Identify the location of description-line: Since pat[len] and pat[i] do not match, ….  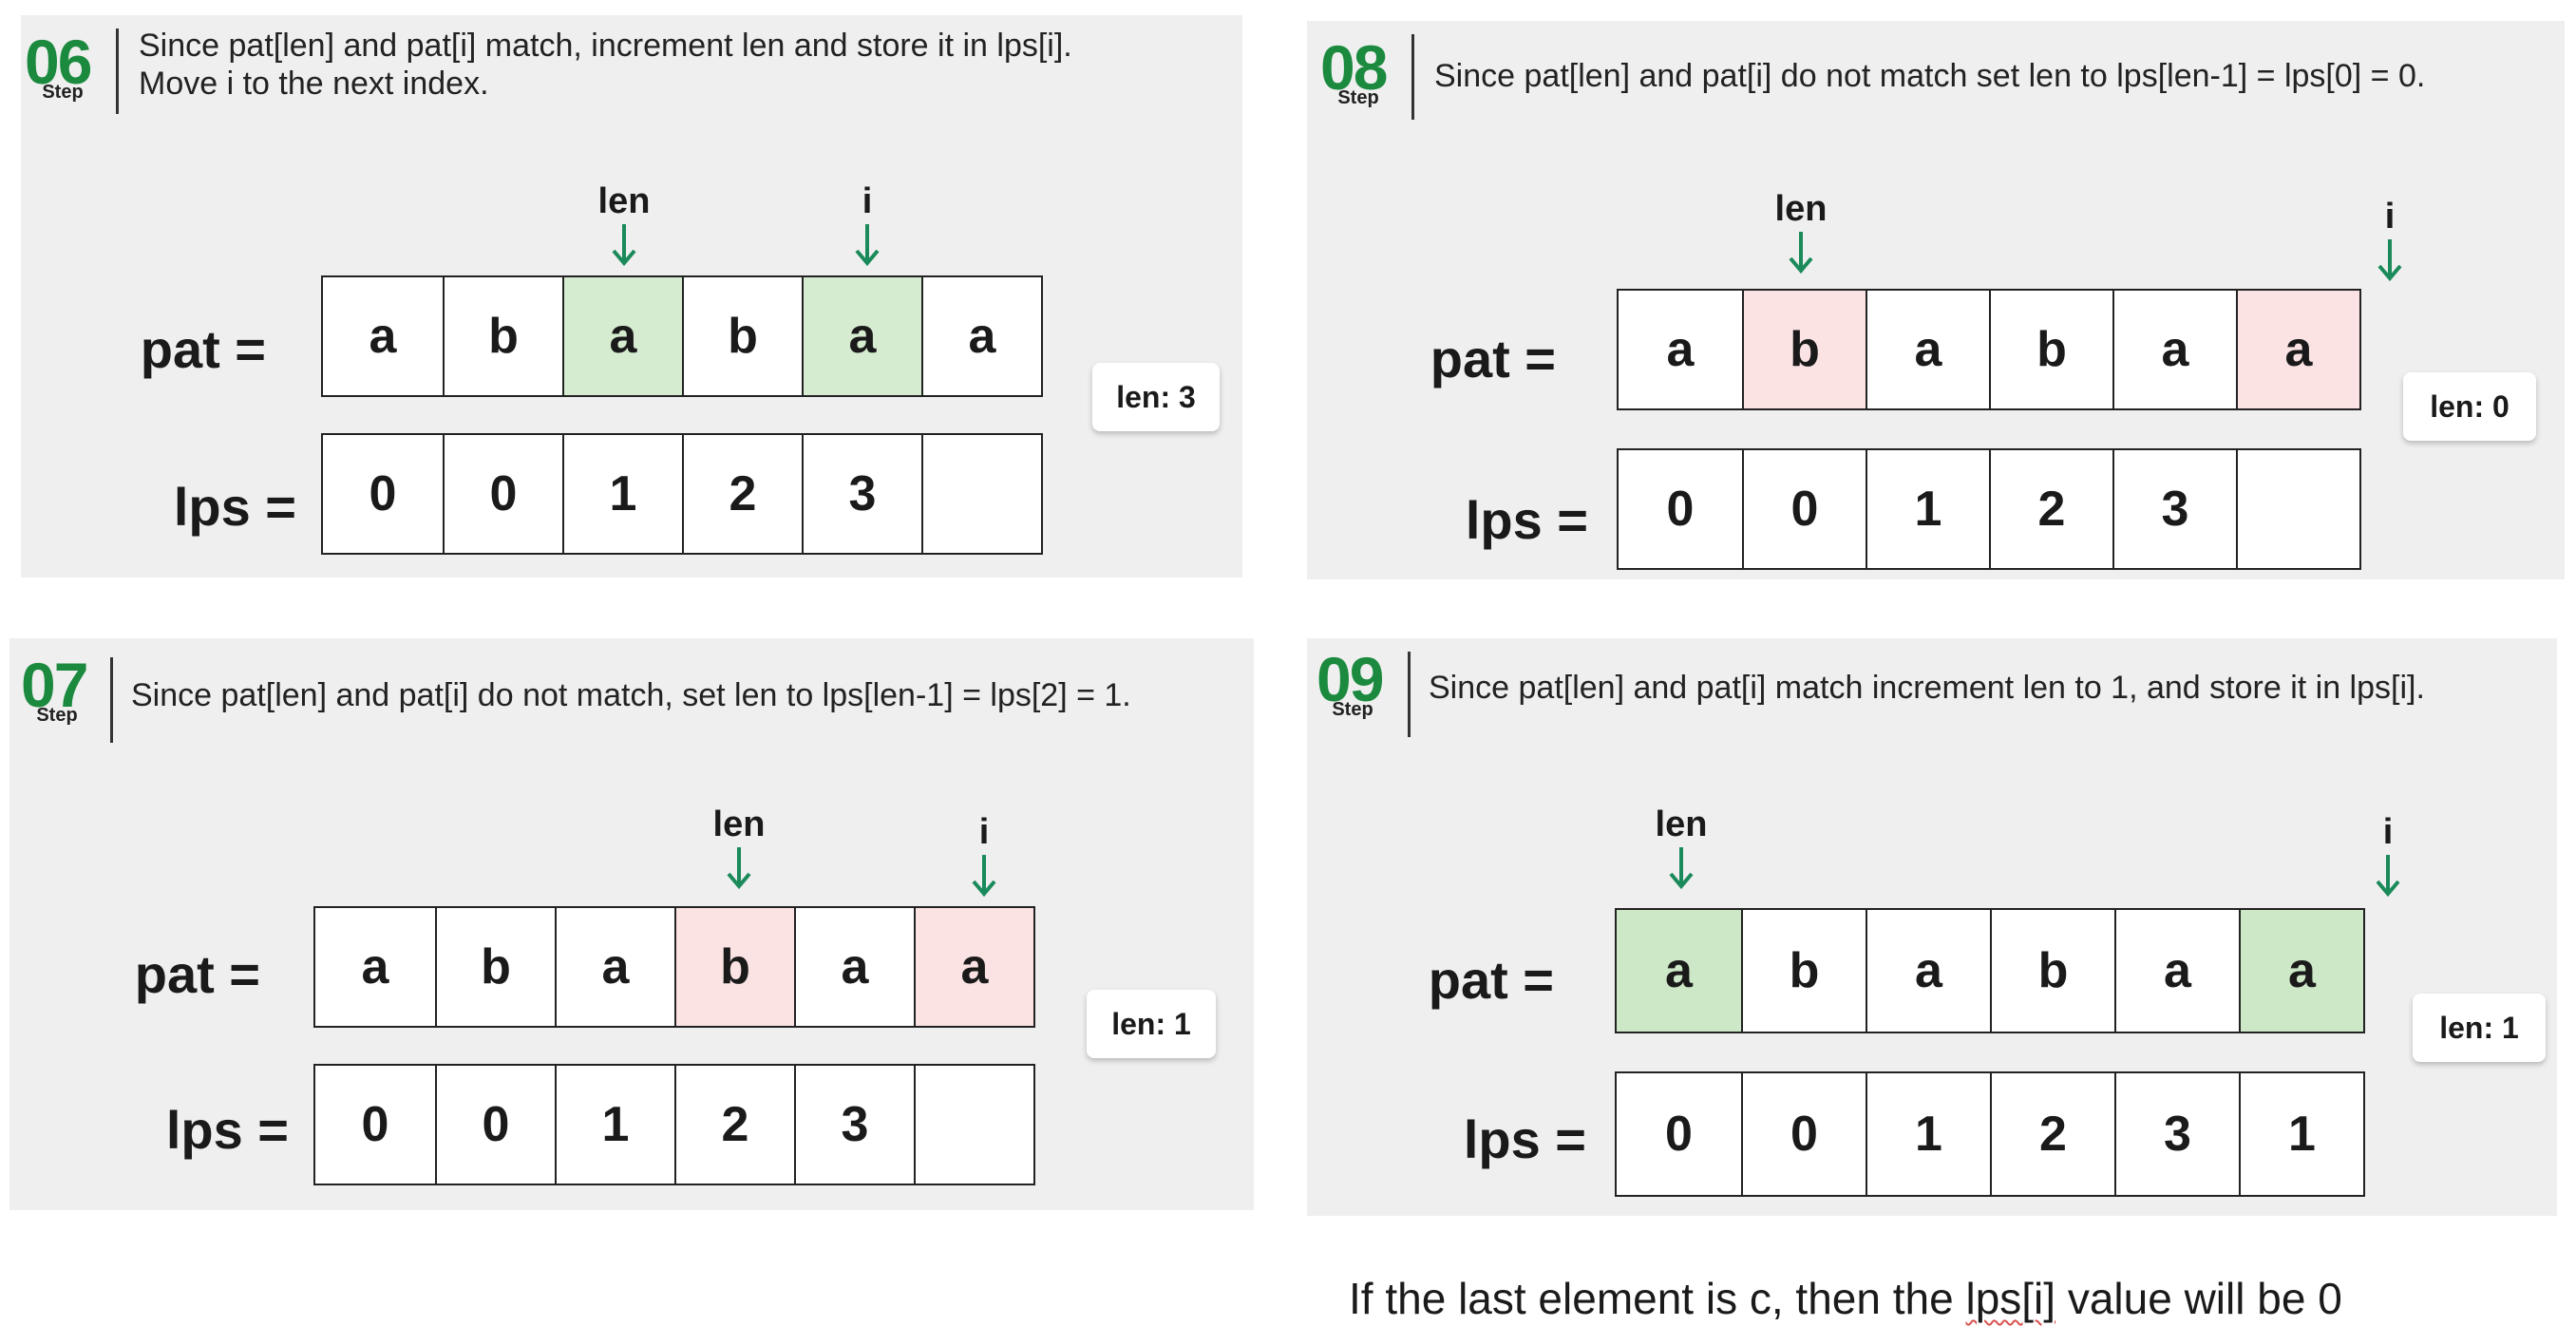
(631, 695).